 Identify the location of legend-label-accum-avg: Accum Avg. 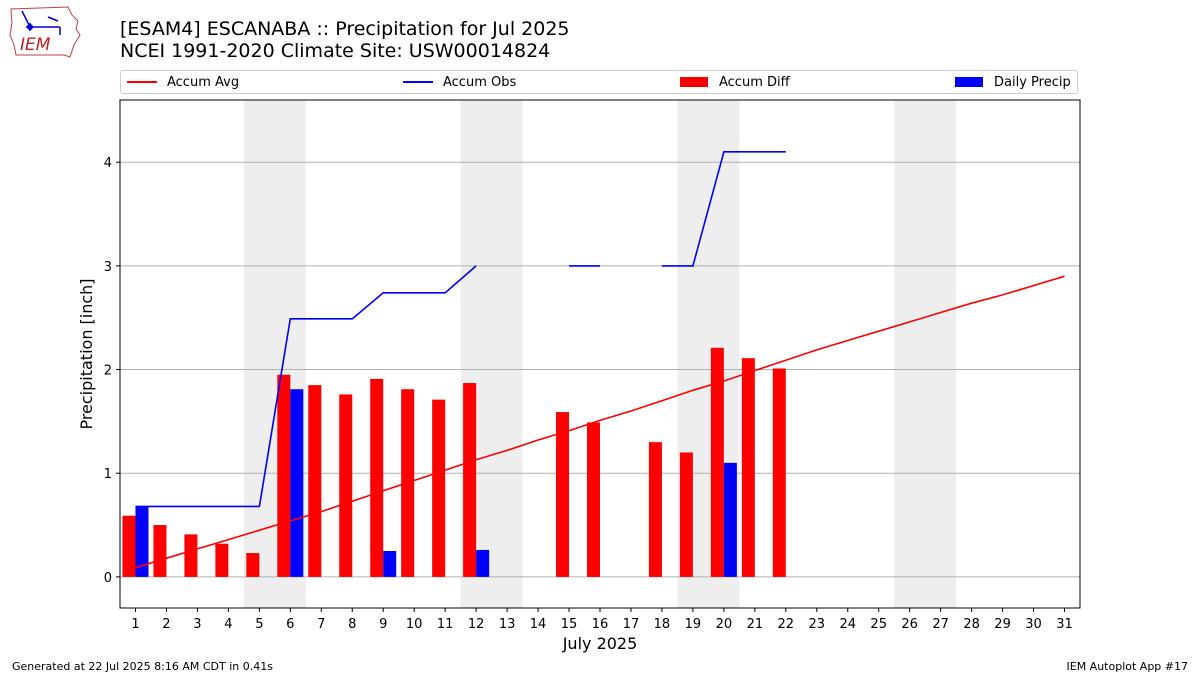
(203, 82).